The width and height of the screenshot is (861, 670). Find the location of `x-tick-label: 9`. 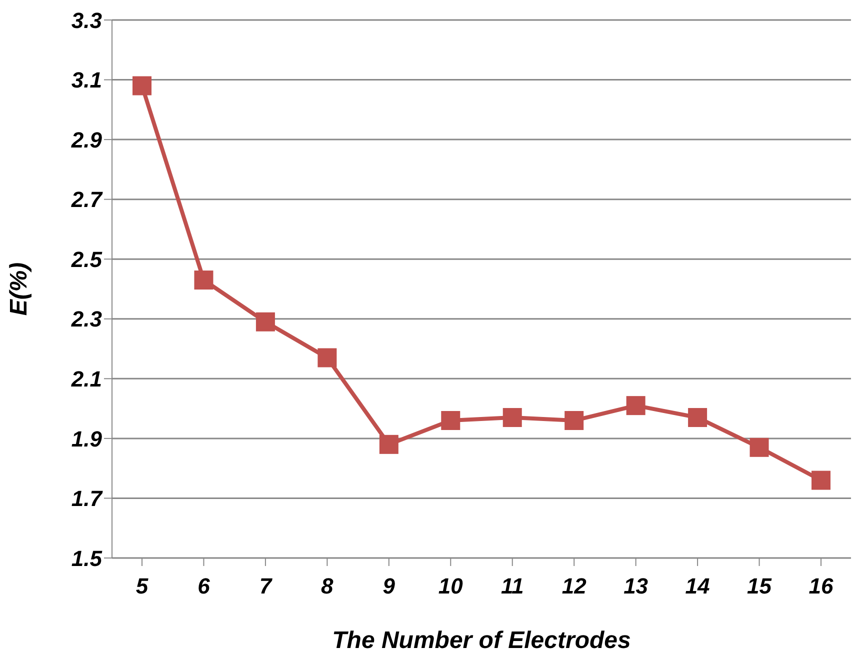

x-tick-label: 9 is located at coordinates (389, 586).